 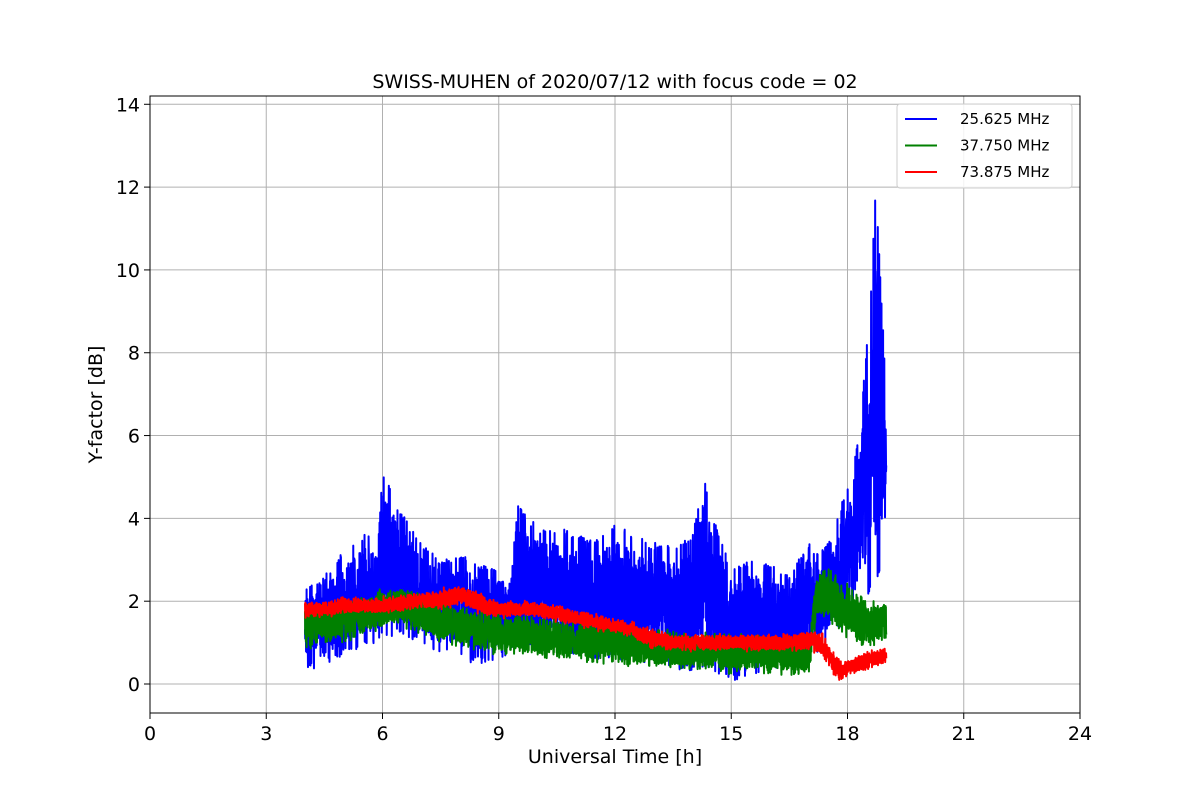 I want to click on x-tick-label: 0, so click(x=150, y=734).